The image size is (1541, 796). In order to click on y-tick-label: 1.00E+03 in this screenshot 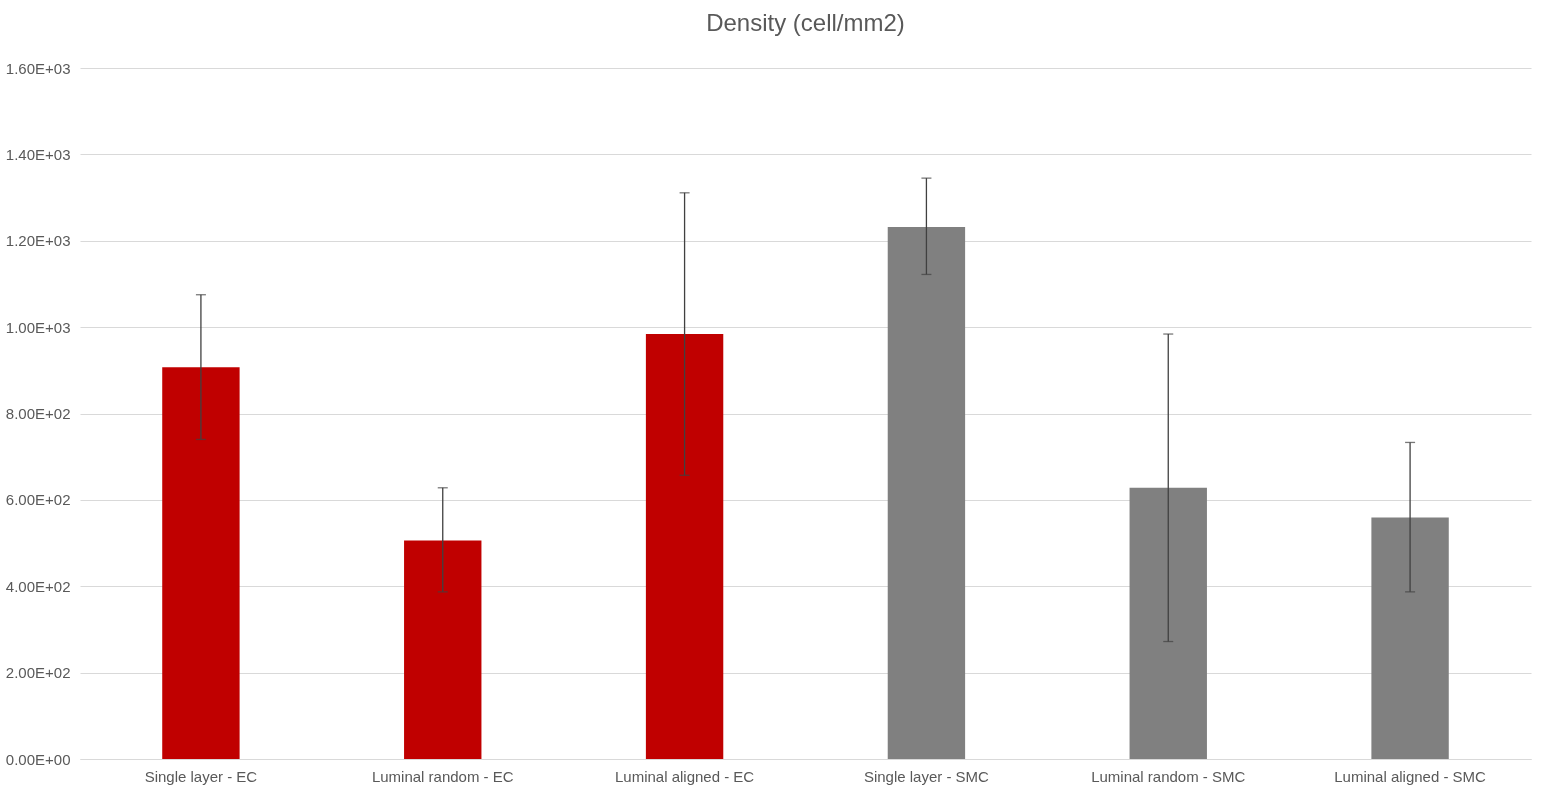, I will do `click(38, 327)`.